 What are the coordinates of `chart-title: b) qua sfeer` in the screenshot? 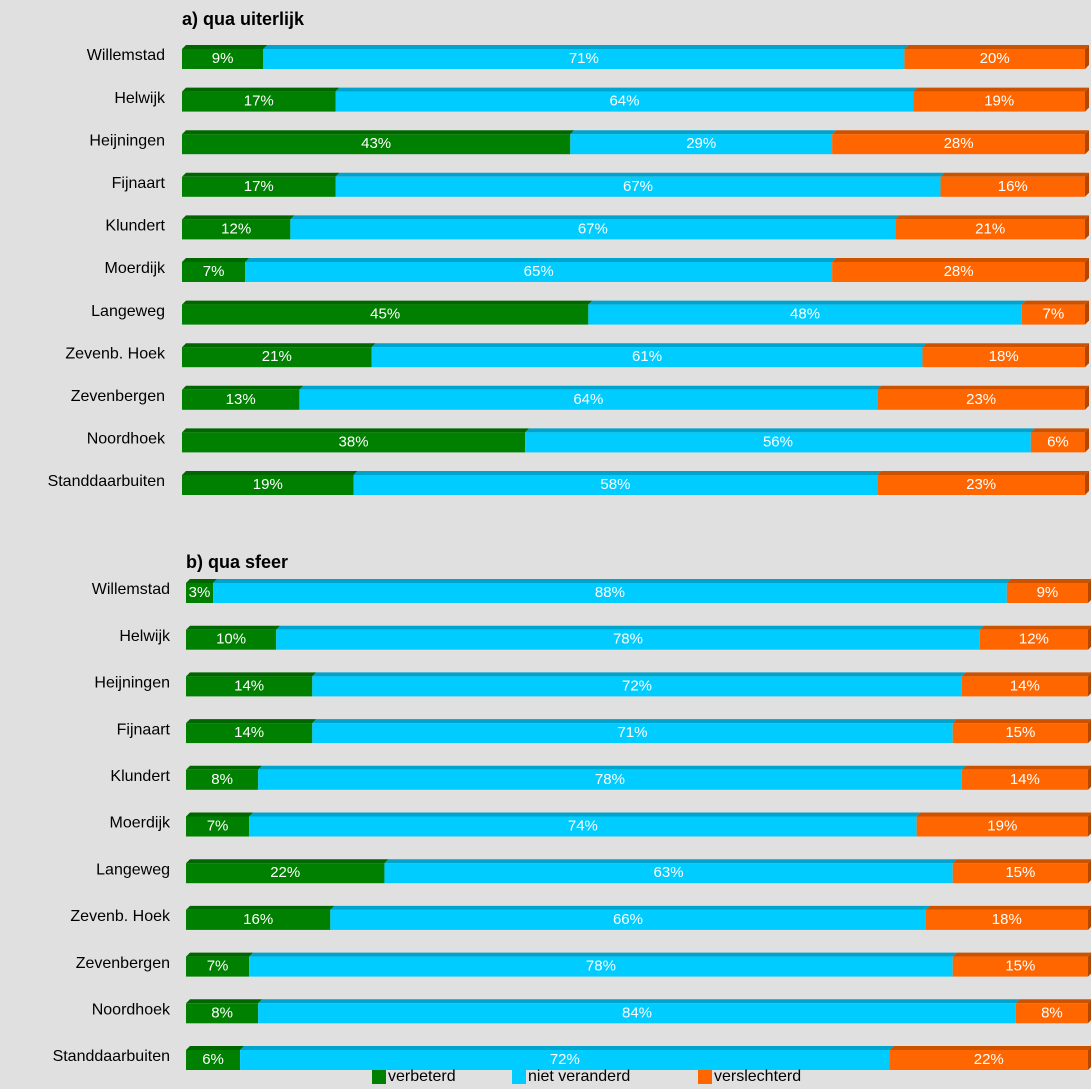 It's located at (237, 562).